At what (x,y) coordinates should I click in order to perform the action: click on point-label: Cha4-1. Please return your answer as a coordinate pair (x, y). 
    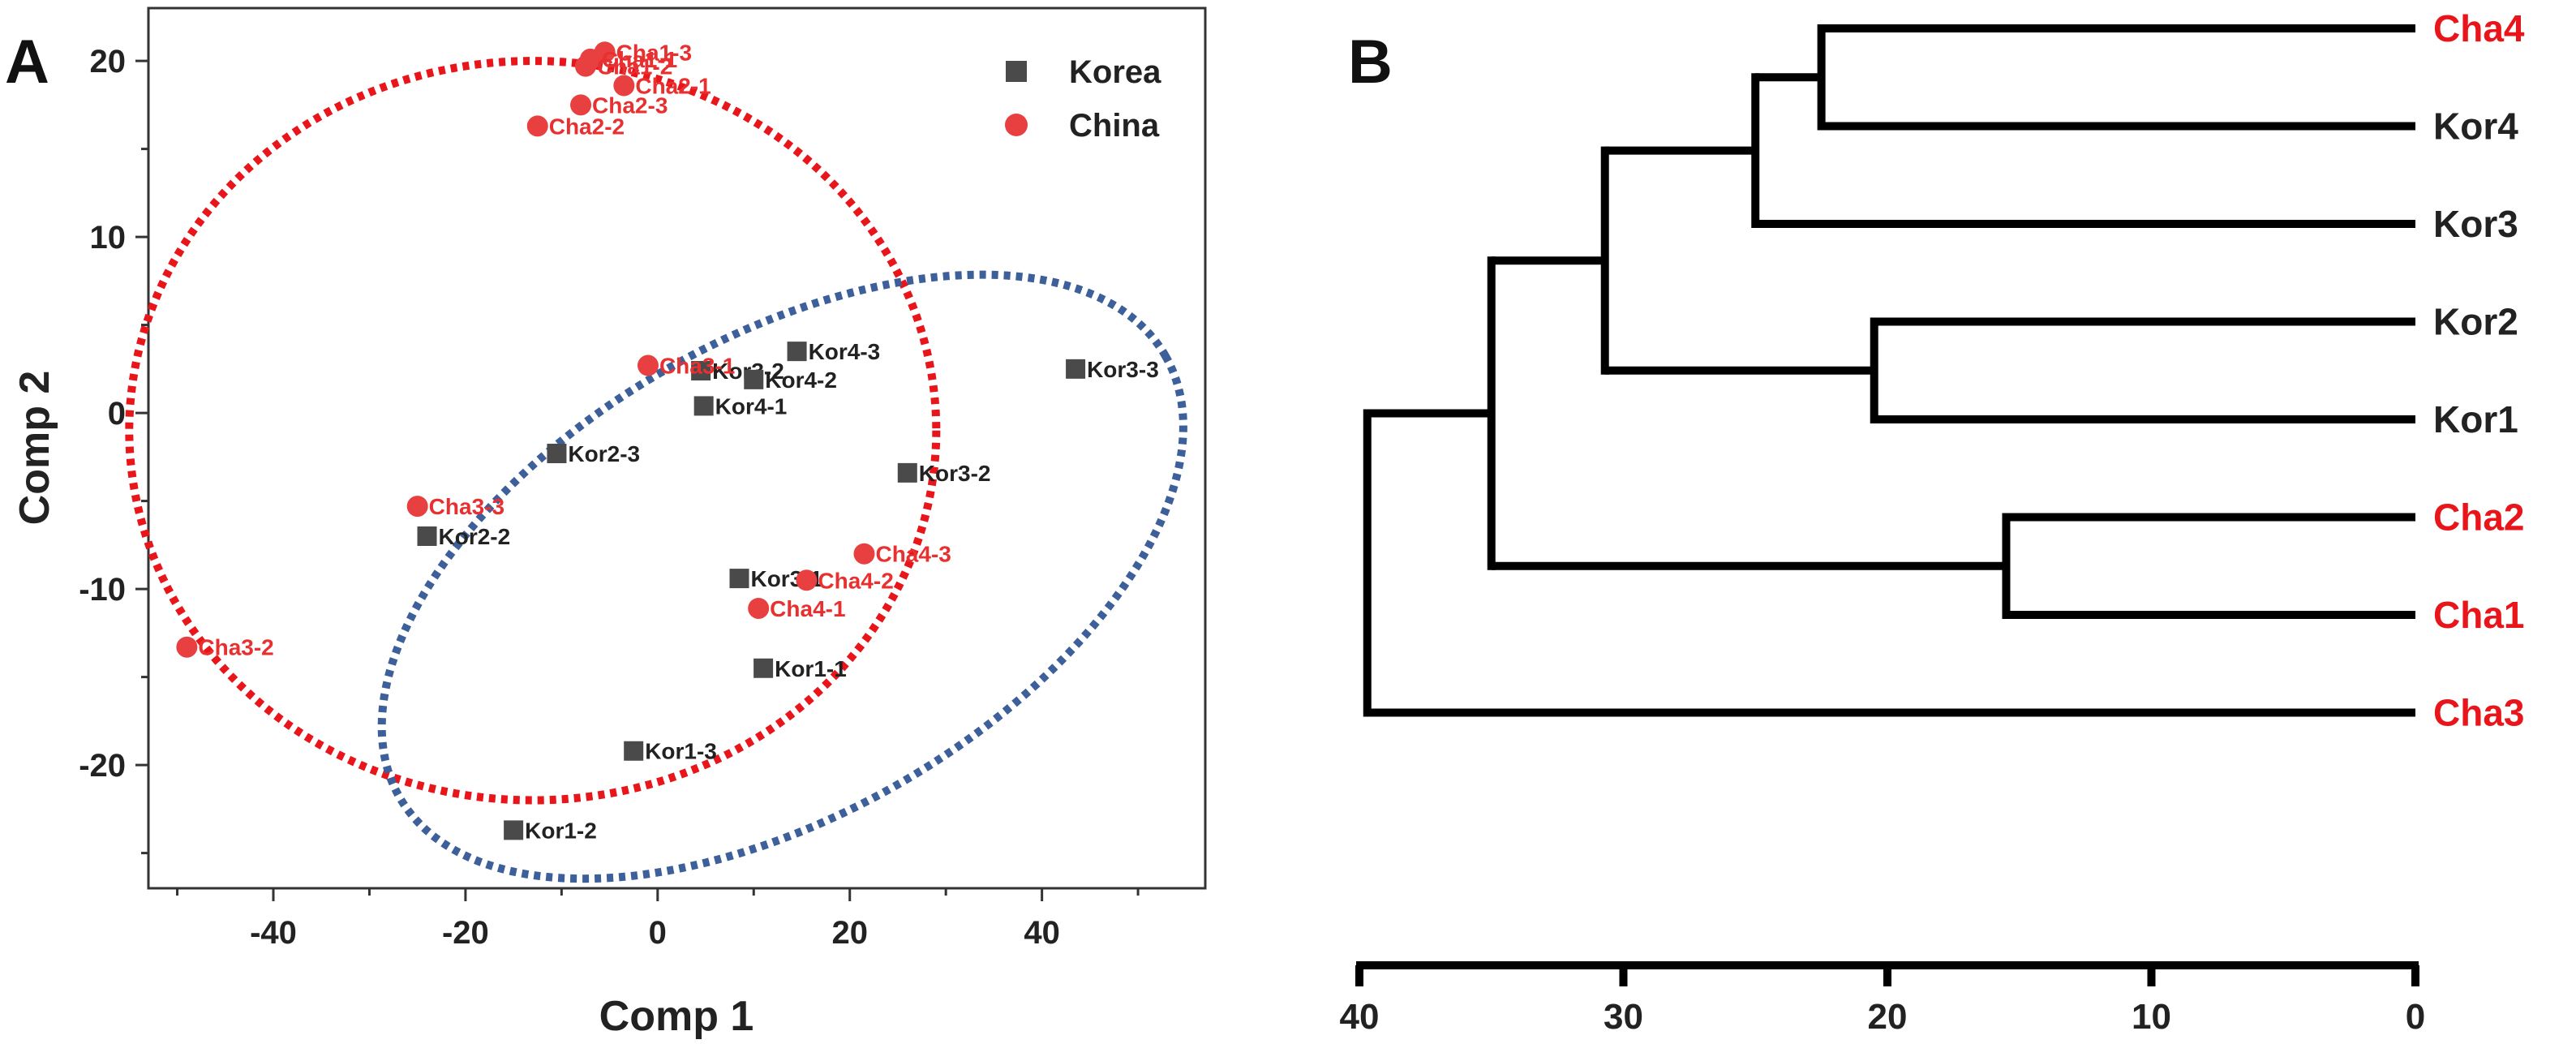
    Looking at the image, I should click on (807, 608).